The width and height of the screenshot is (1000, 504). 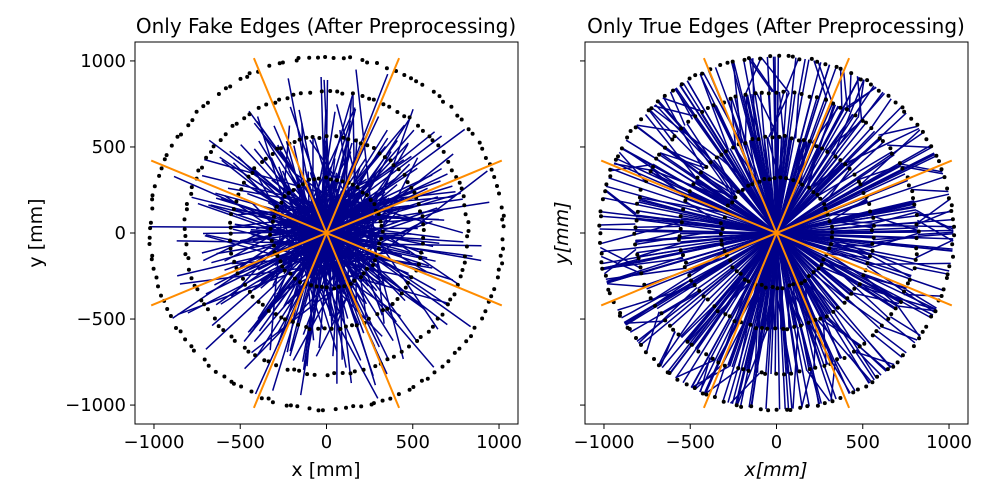 I want to click on x-tick-label: −1000, so click(x=154, y=442).